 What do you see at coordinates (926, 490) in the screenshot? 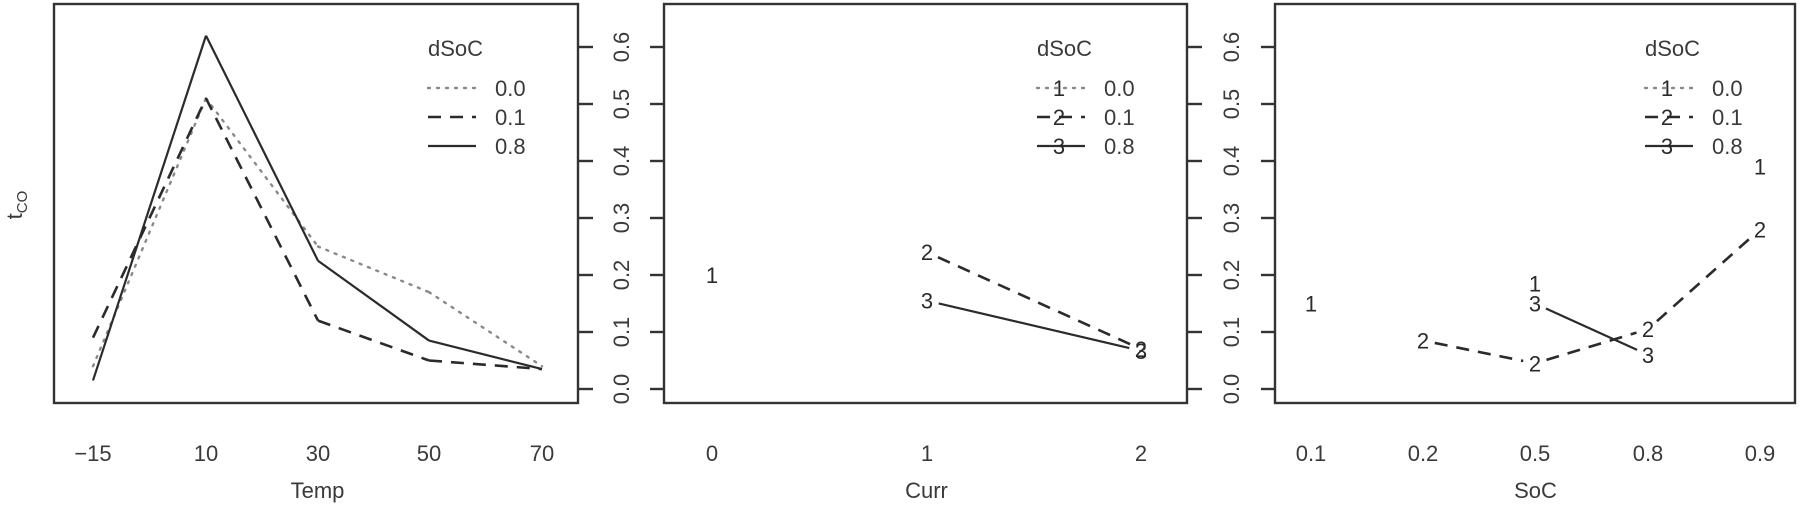
I see `x-axis-label: Curr` at bounding box center [926, 490].